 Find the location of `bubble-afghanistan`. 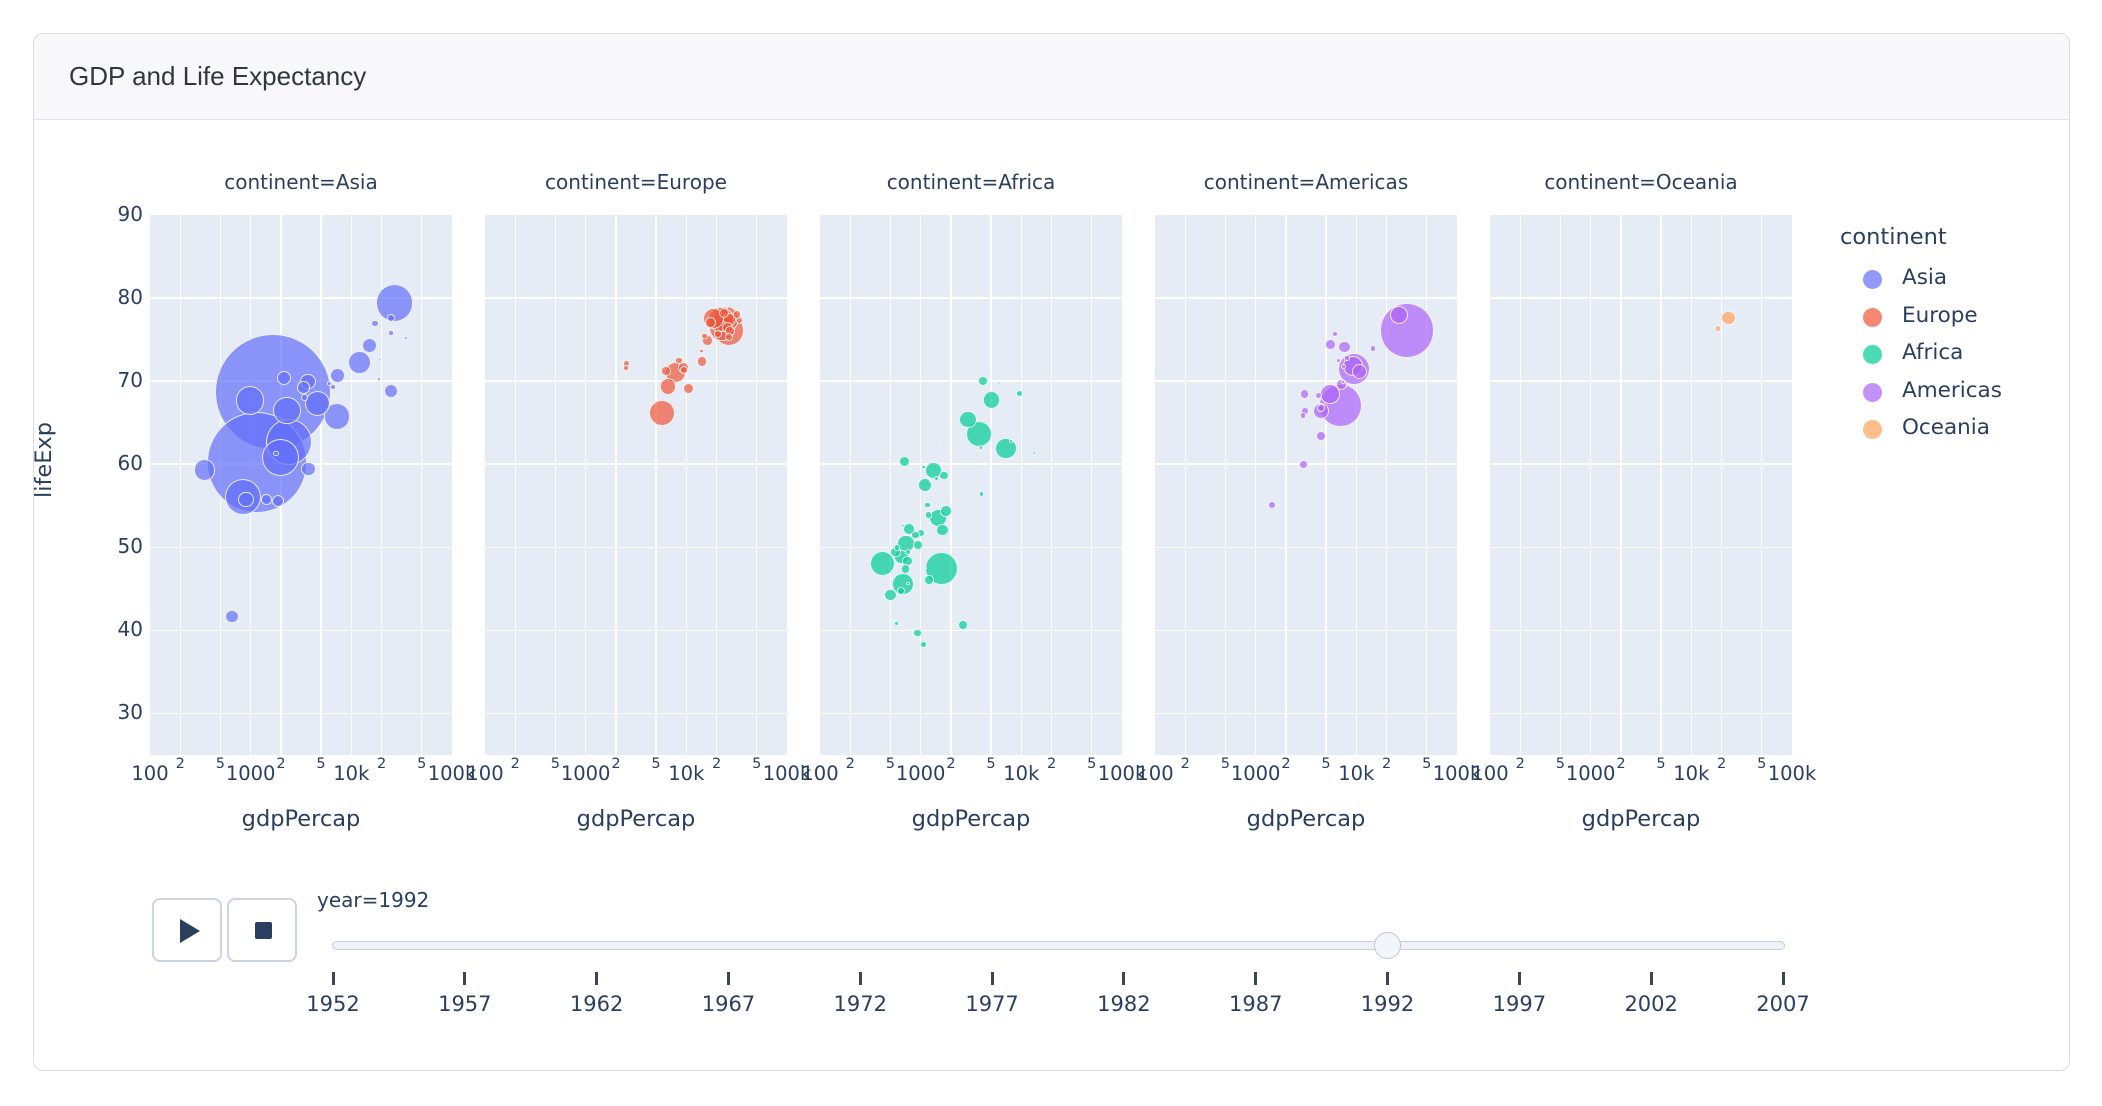

bubble-afghanistan is located at coordinates (231, 616).